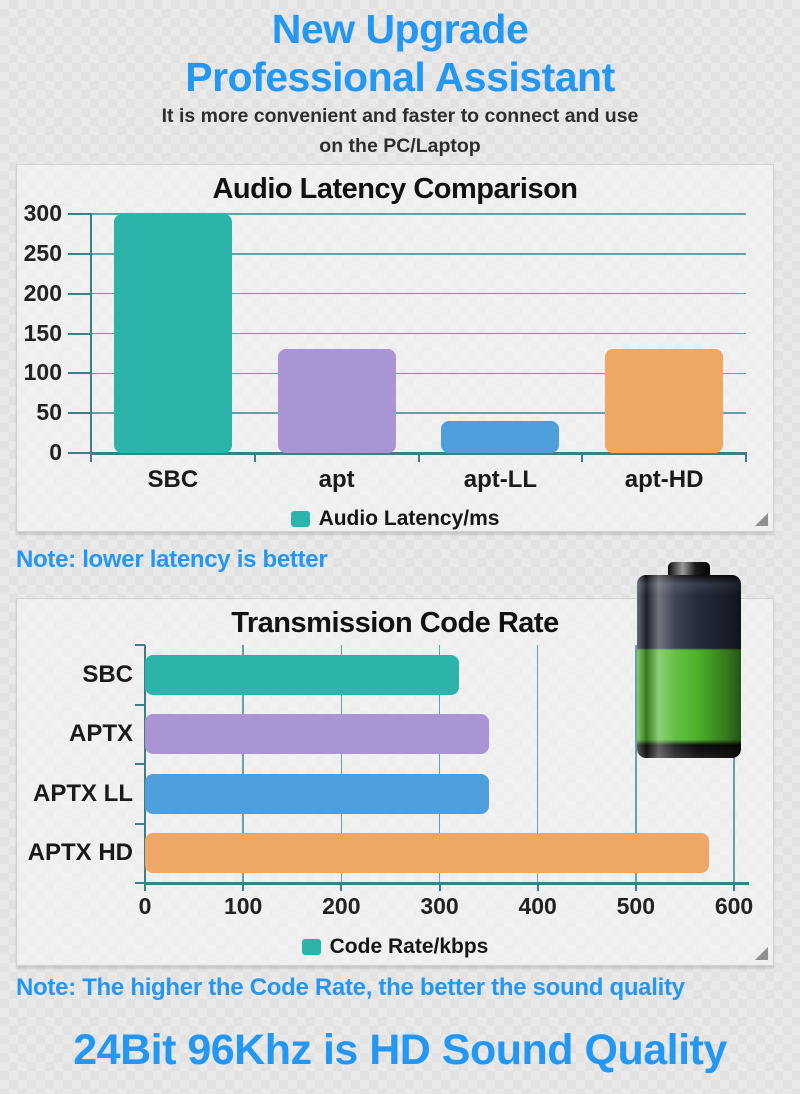  Describe the element at coordinates (341, 906) in the screenshot. I see `x-tick-label: 200` at that location.